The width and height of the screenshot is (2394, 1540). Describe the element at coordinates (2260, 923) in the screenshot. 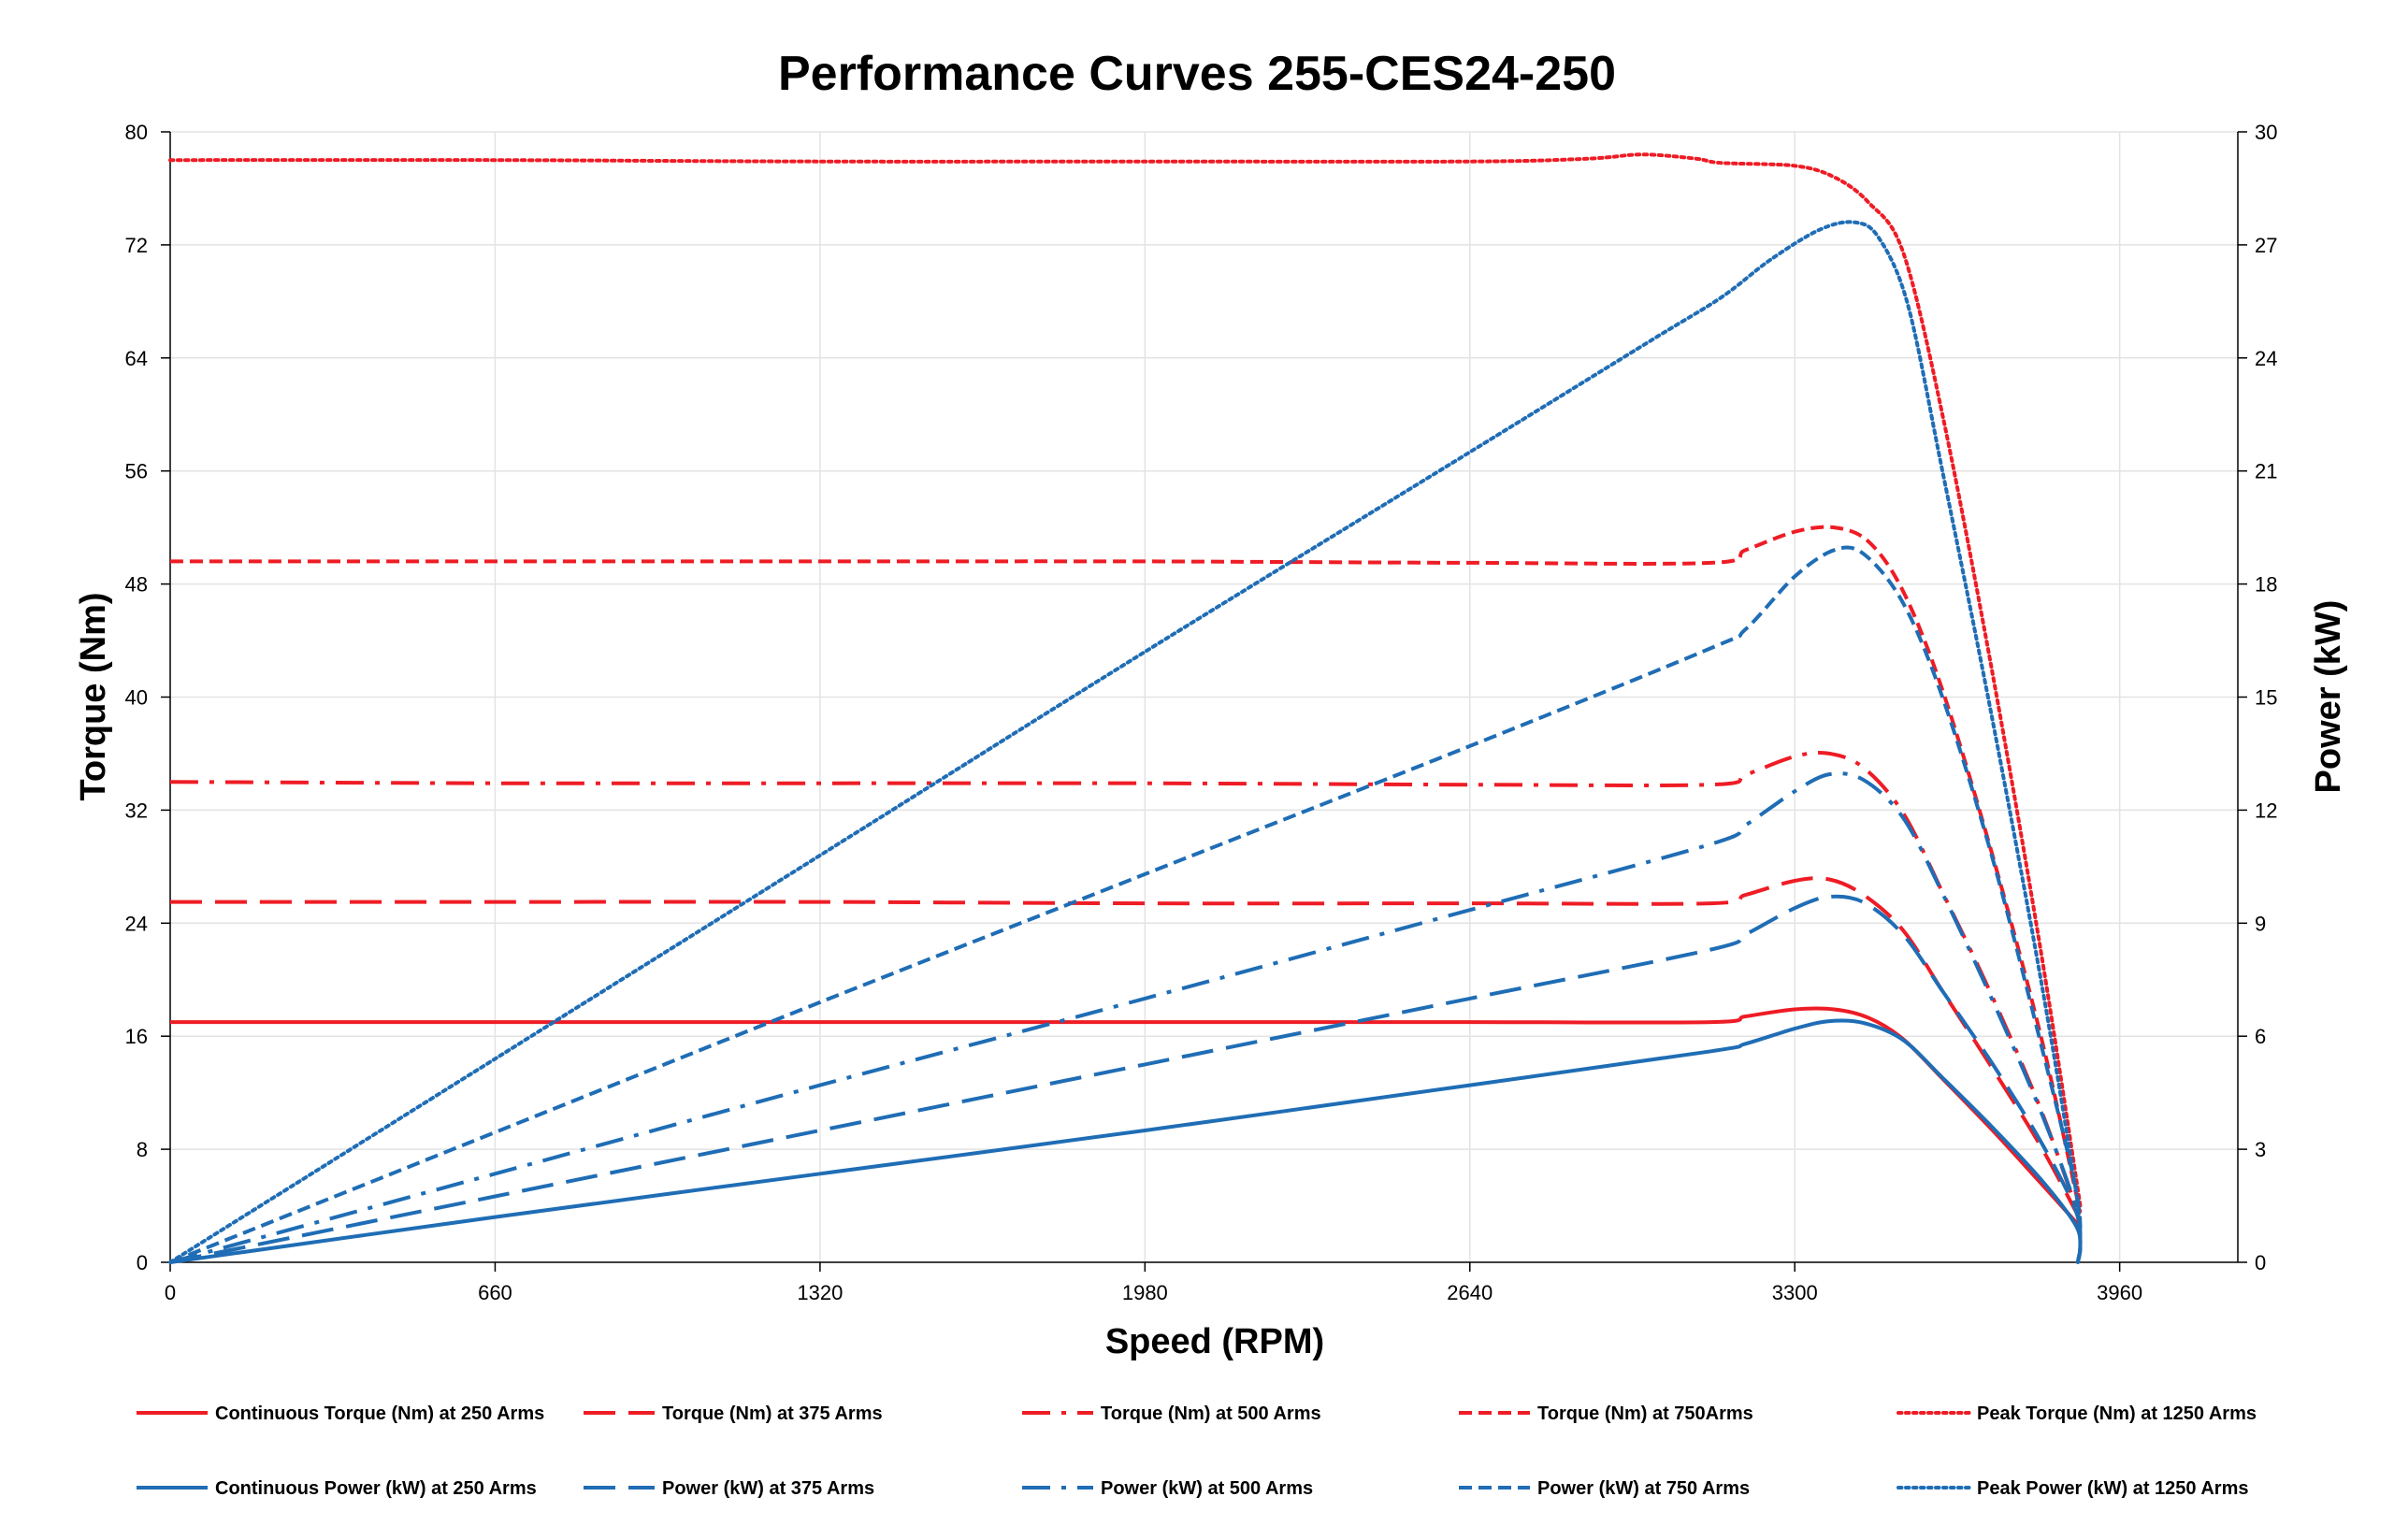

I see `y2-tick-label: 9` at that location.